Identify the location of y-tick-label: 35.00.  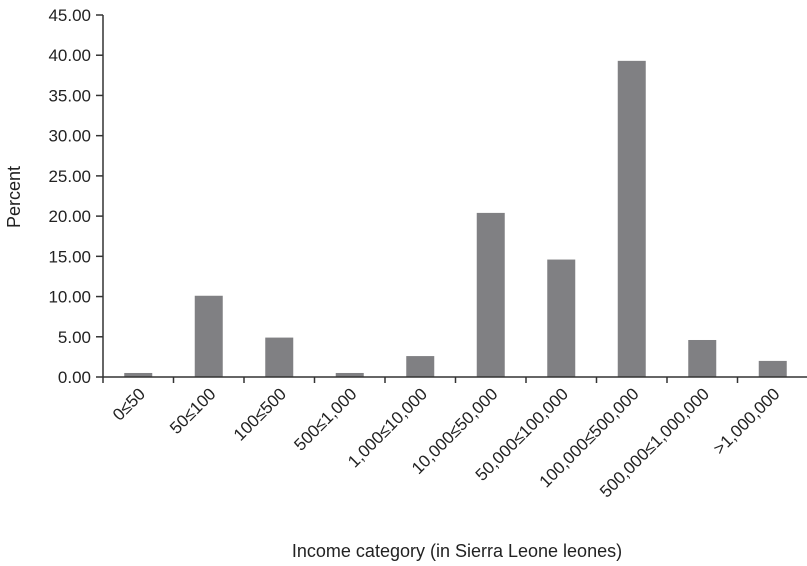
(69, 95).